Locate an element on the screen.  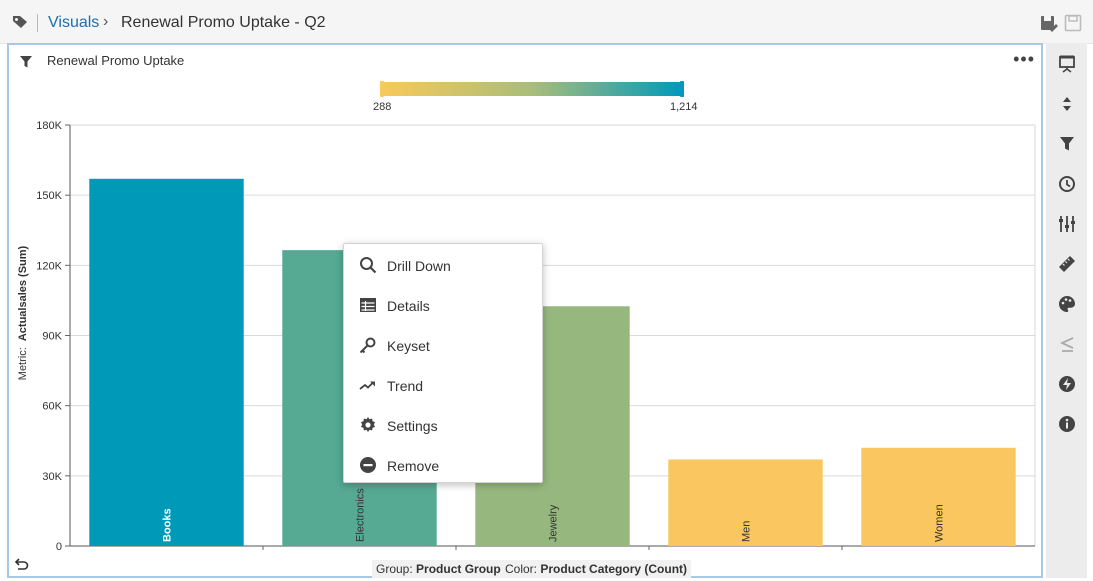
y-tick-label: 150K is located at coordinates (49, 196).